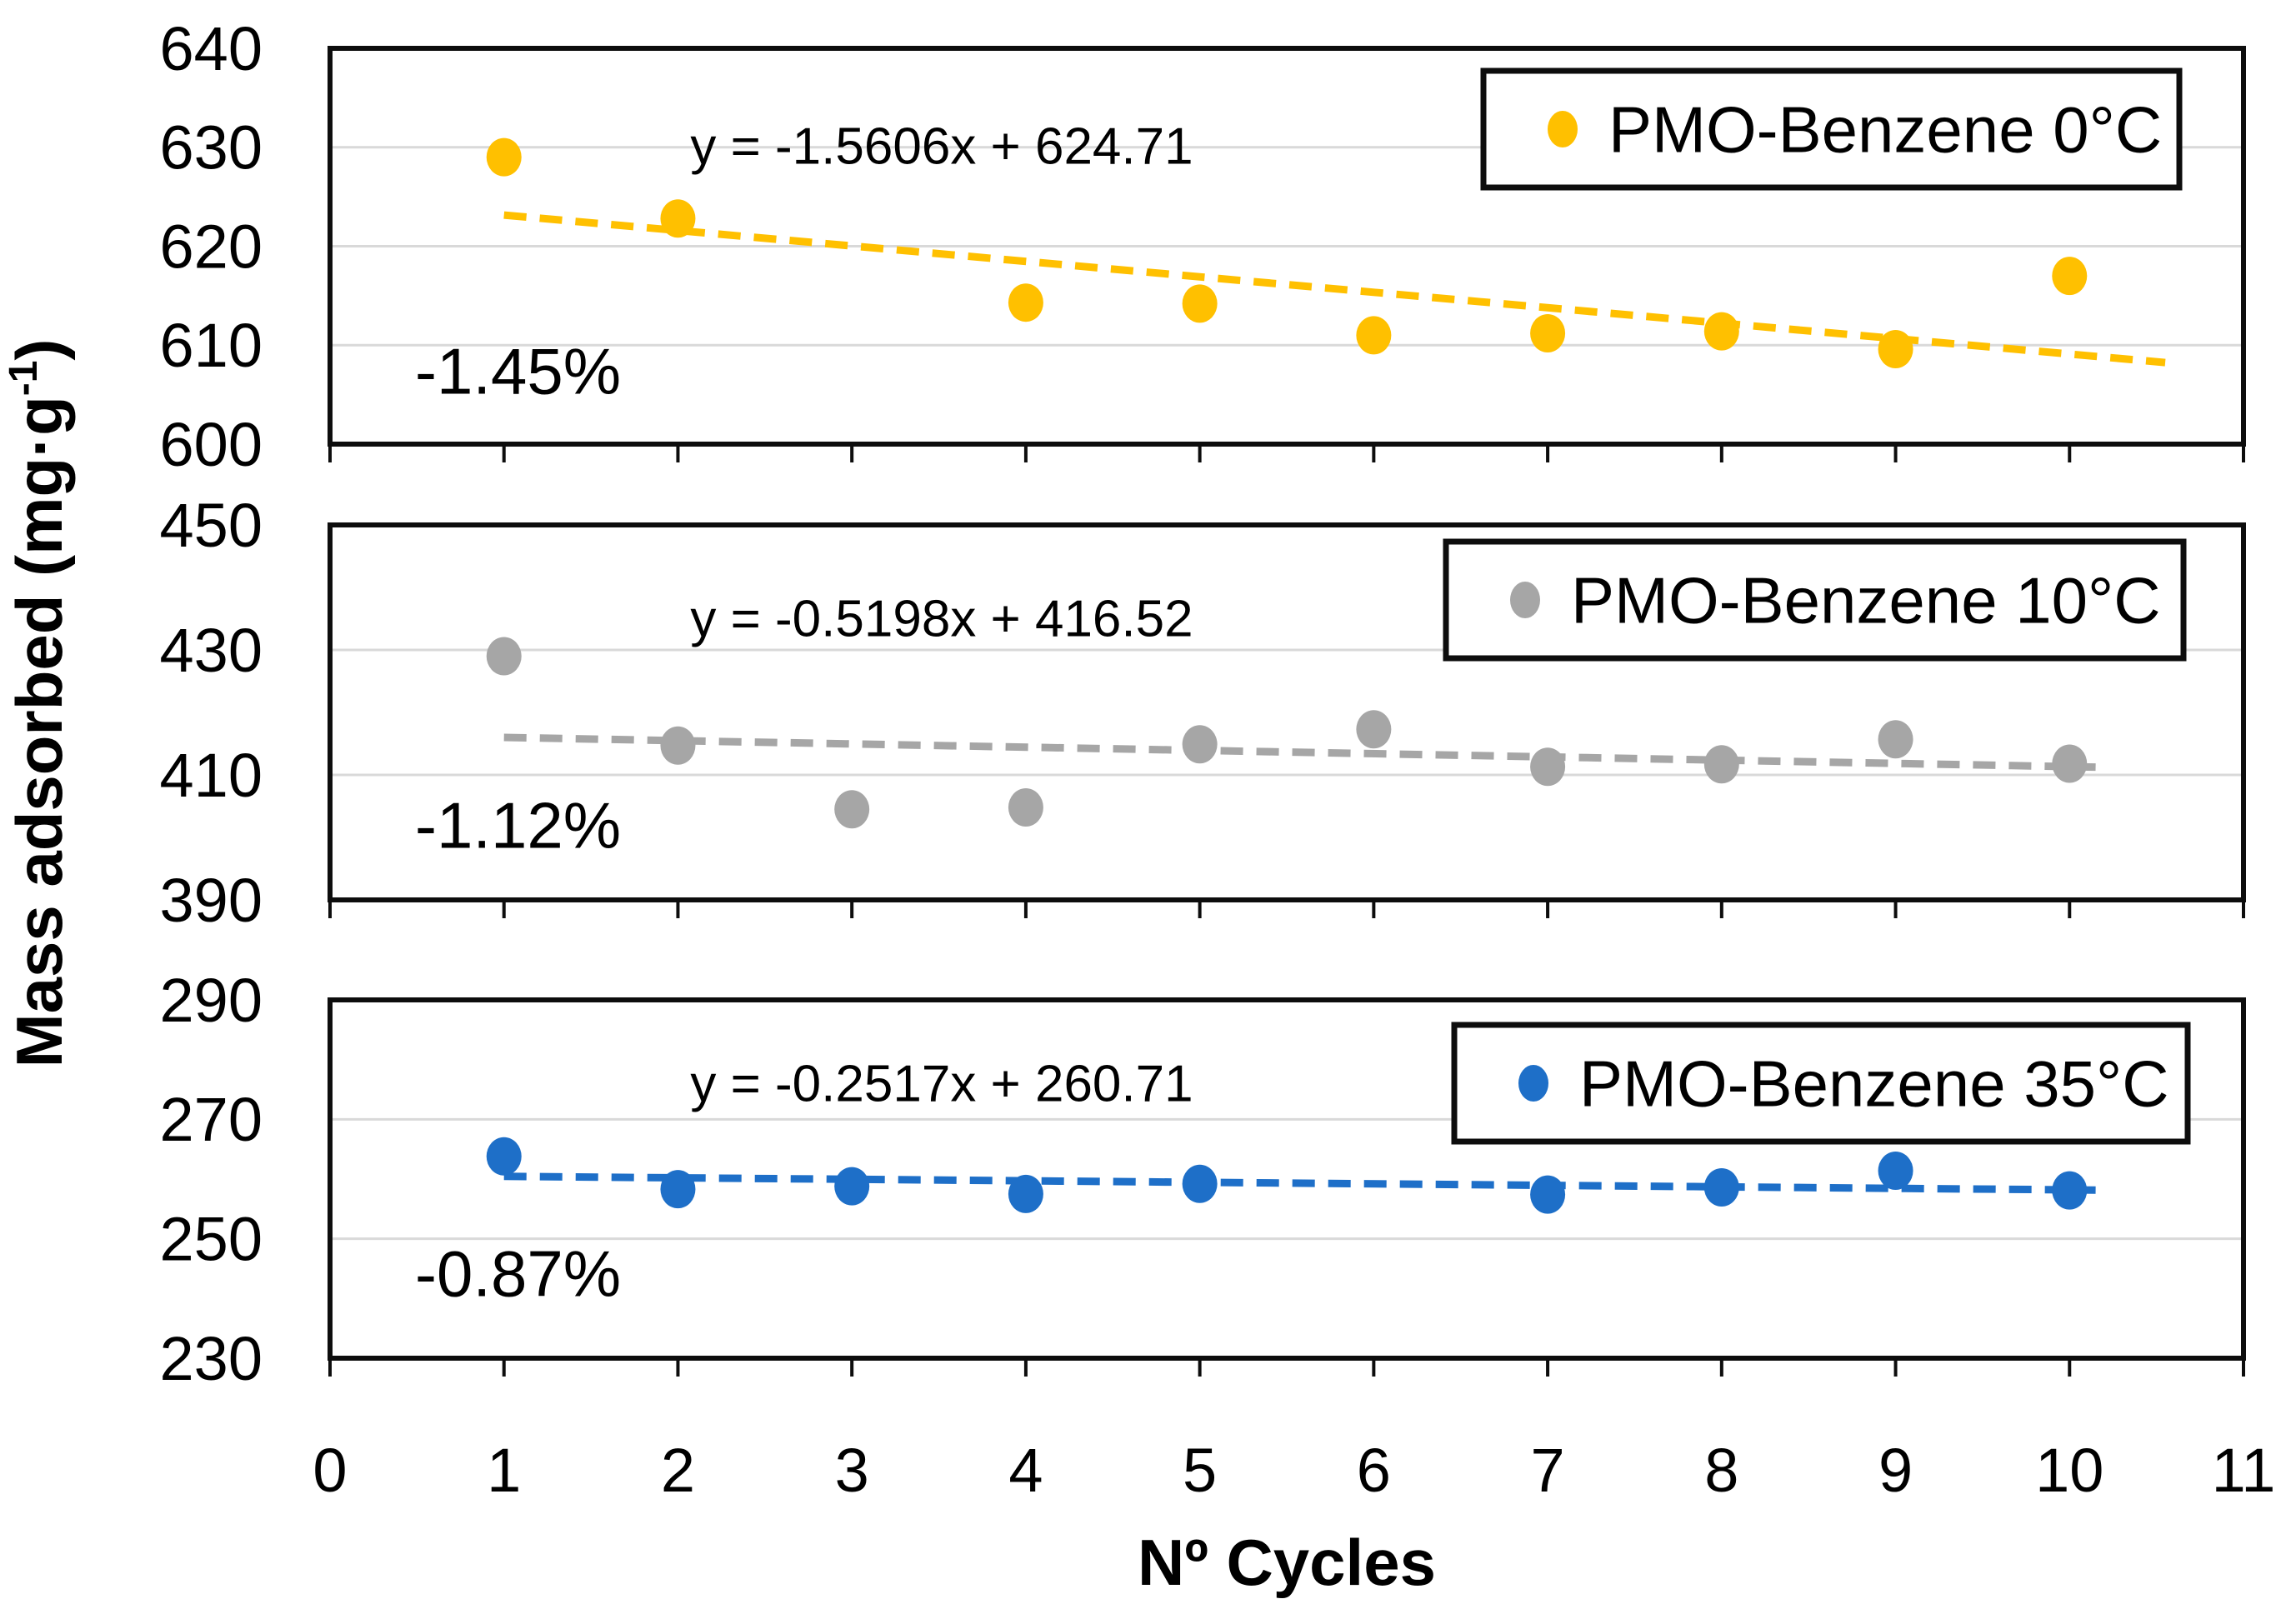 The width and height of the screenshot is (2296, 1614). I want to click on x-tick-label: 8, so click(1721, 1471).